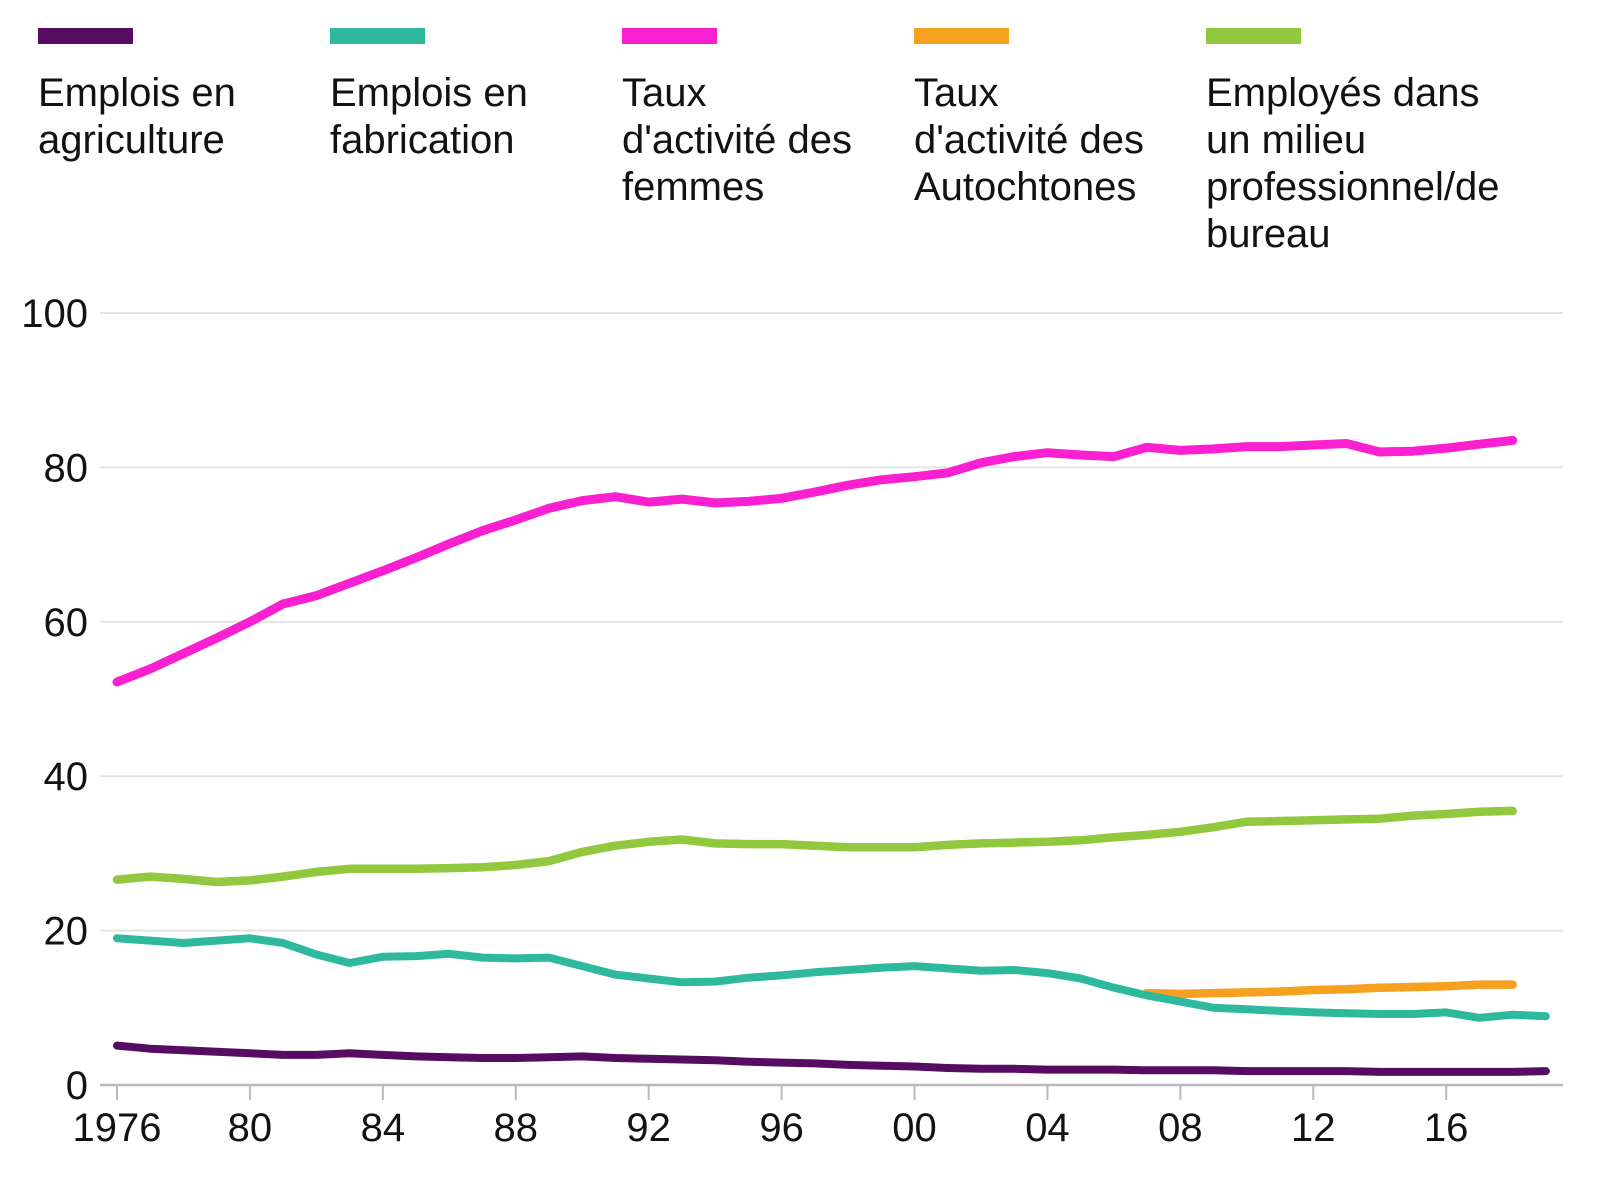 The width and height of the screenshot is (1600, 1183). Describe the element at coordinates (914, 1128) in the screenshot. I see `x-axis-label-2000: 00` at that location.